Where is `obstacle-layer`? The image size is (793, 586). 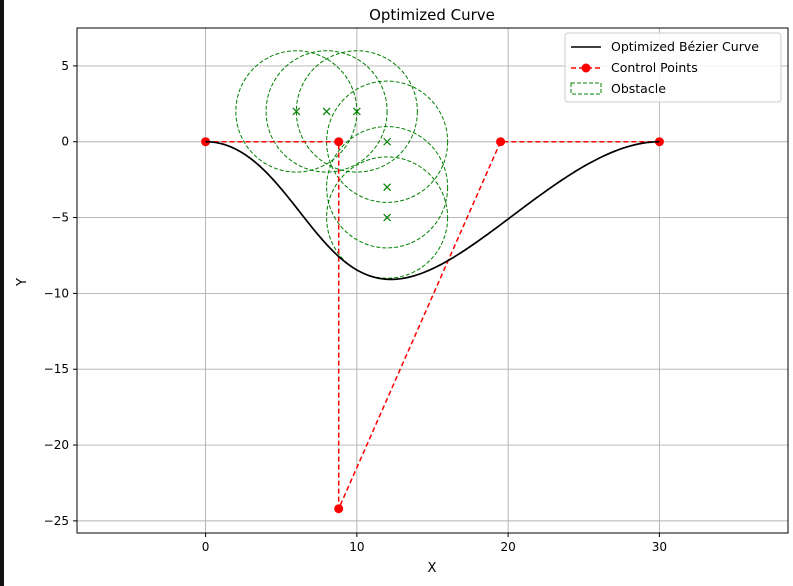 obstacle-layer is located at coordinates (342, 164).